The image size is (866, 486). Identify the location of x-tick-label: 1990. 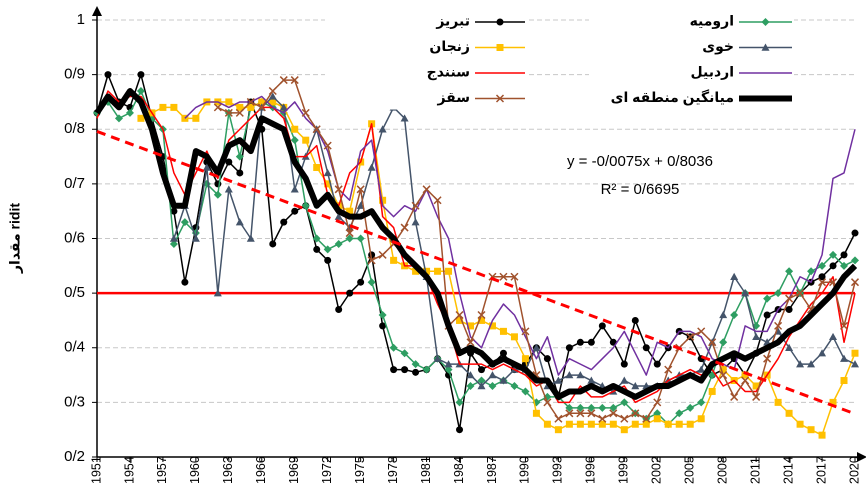
(525, 470).